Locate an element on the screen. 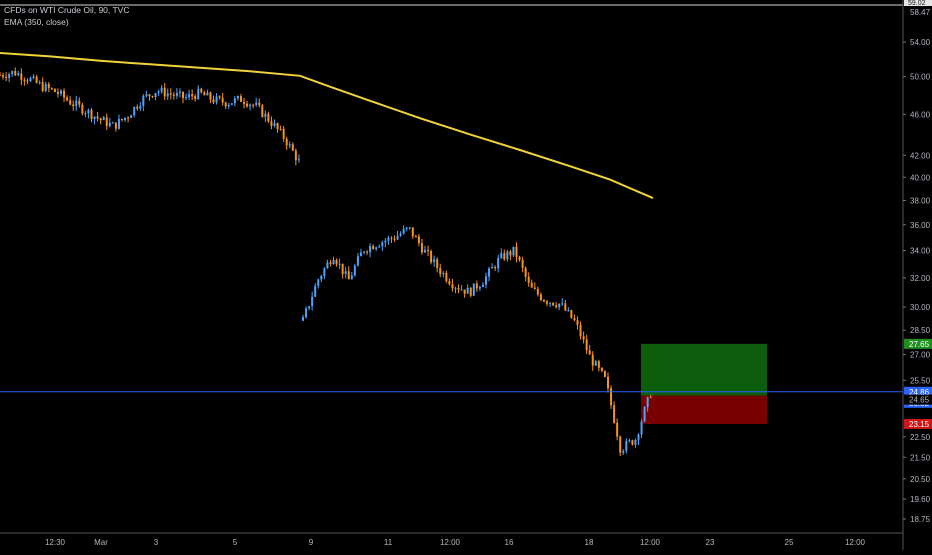  target-price-marker: 27.65 is located at coordinates (918, 343).